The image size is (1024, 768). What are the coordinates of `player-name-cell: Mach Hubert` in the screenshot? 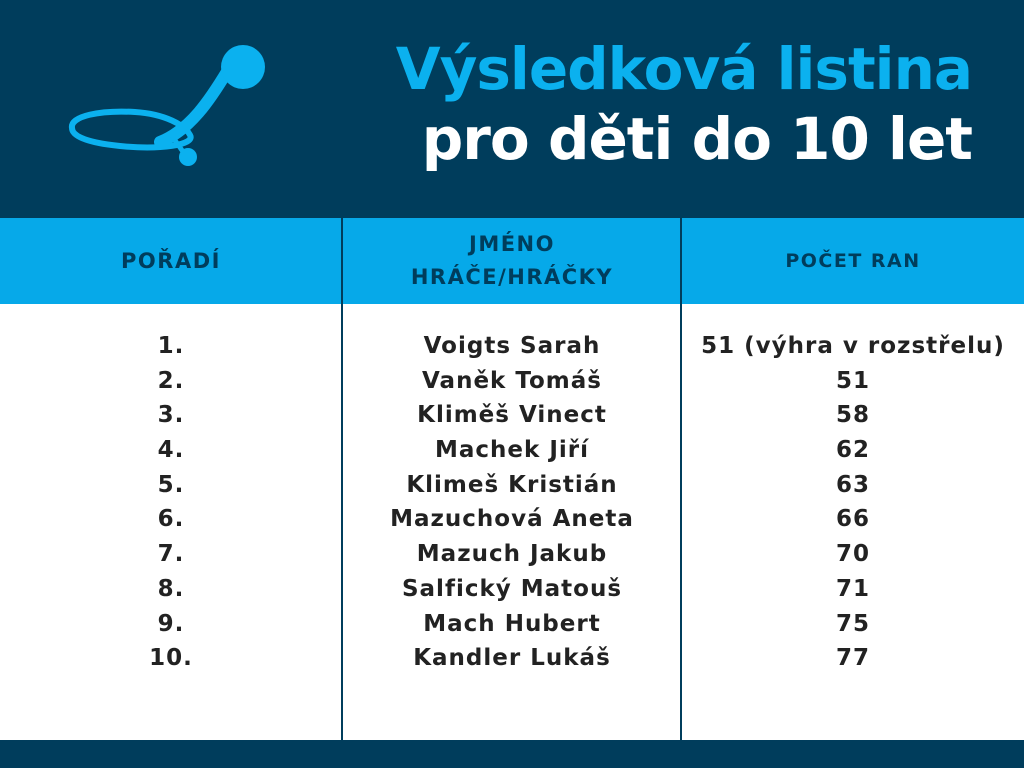 It's located at (512, 623).